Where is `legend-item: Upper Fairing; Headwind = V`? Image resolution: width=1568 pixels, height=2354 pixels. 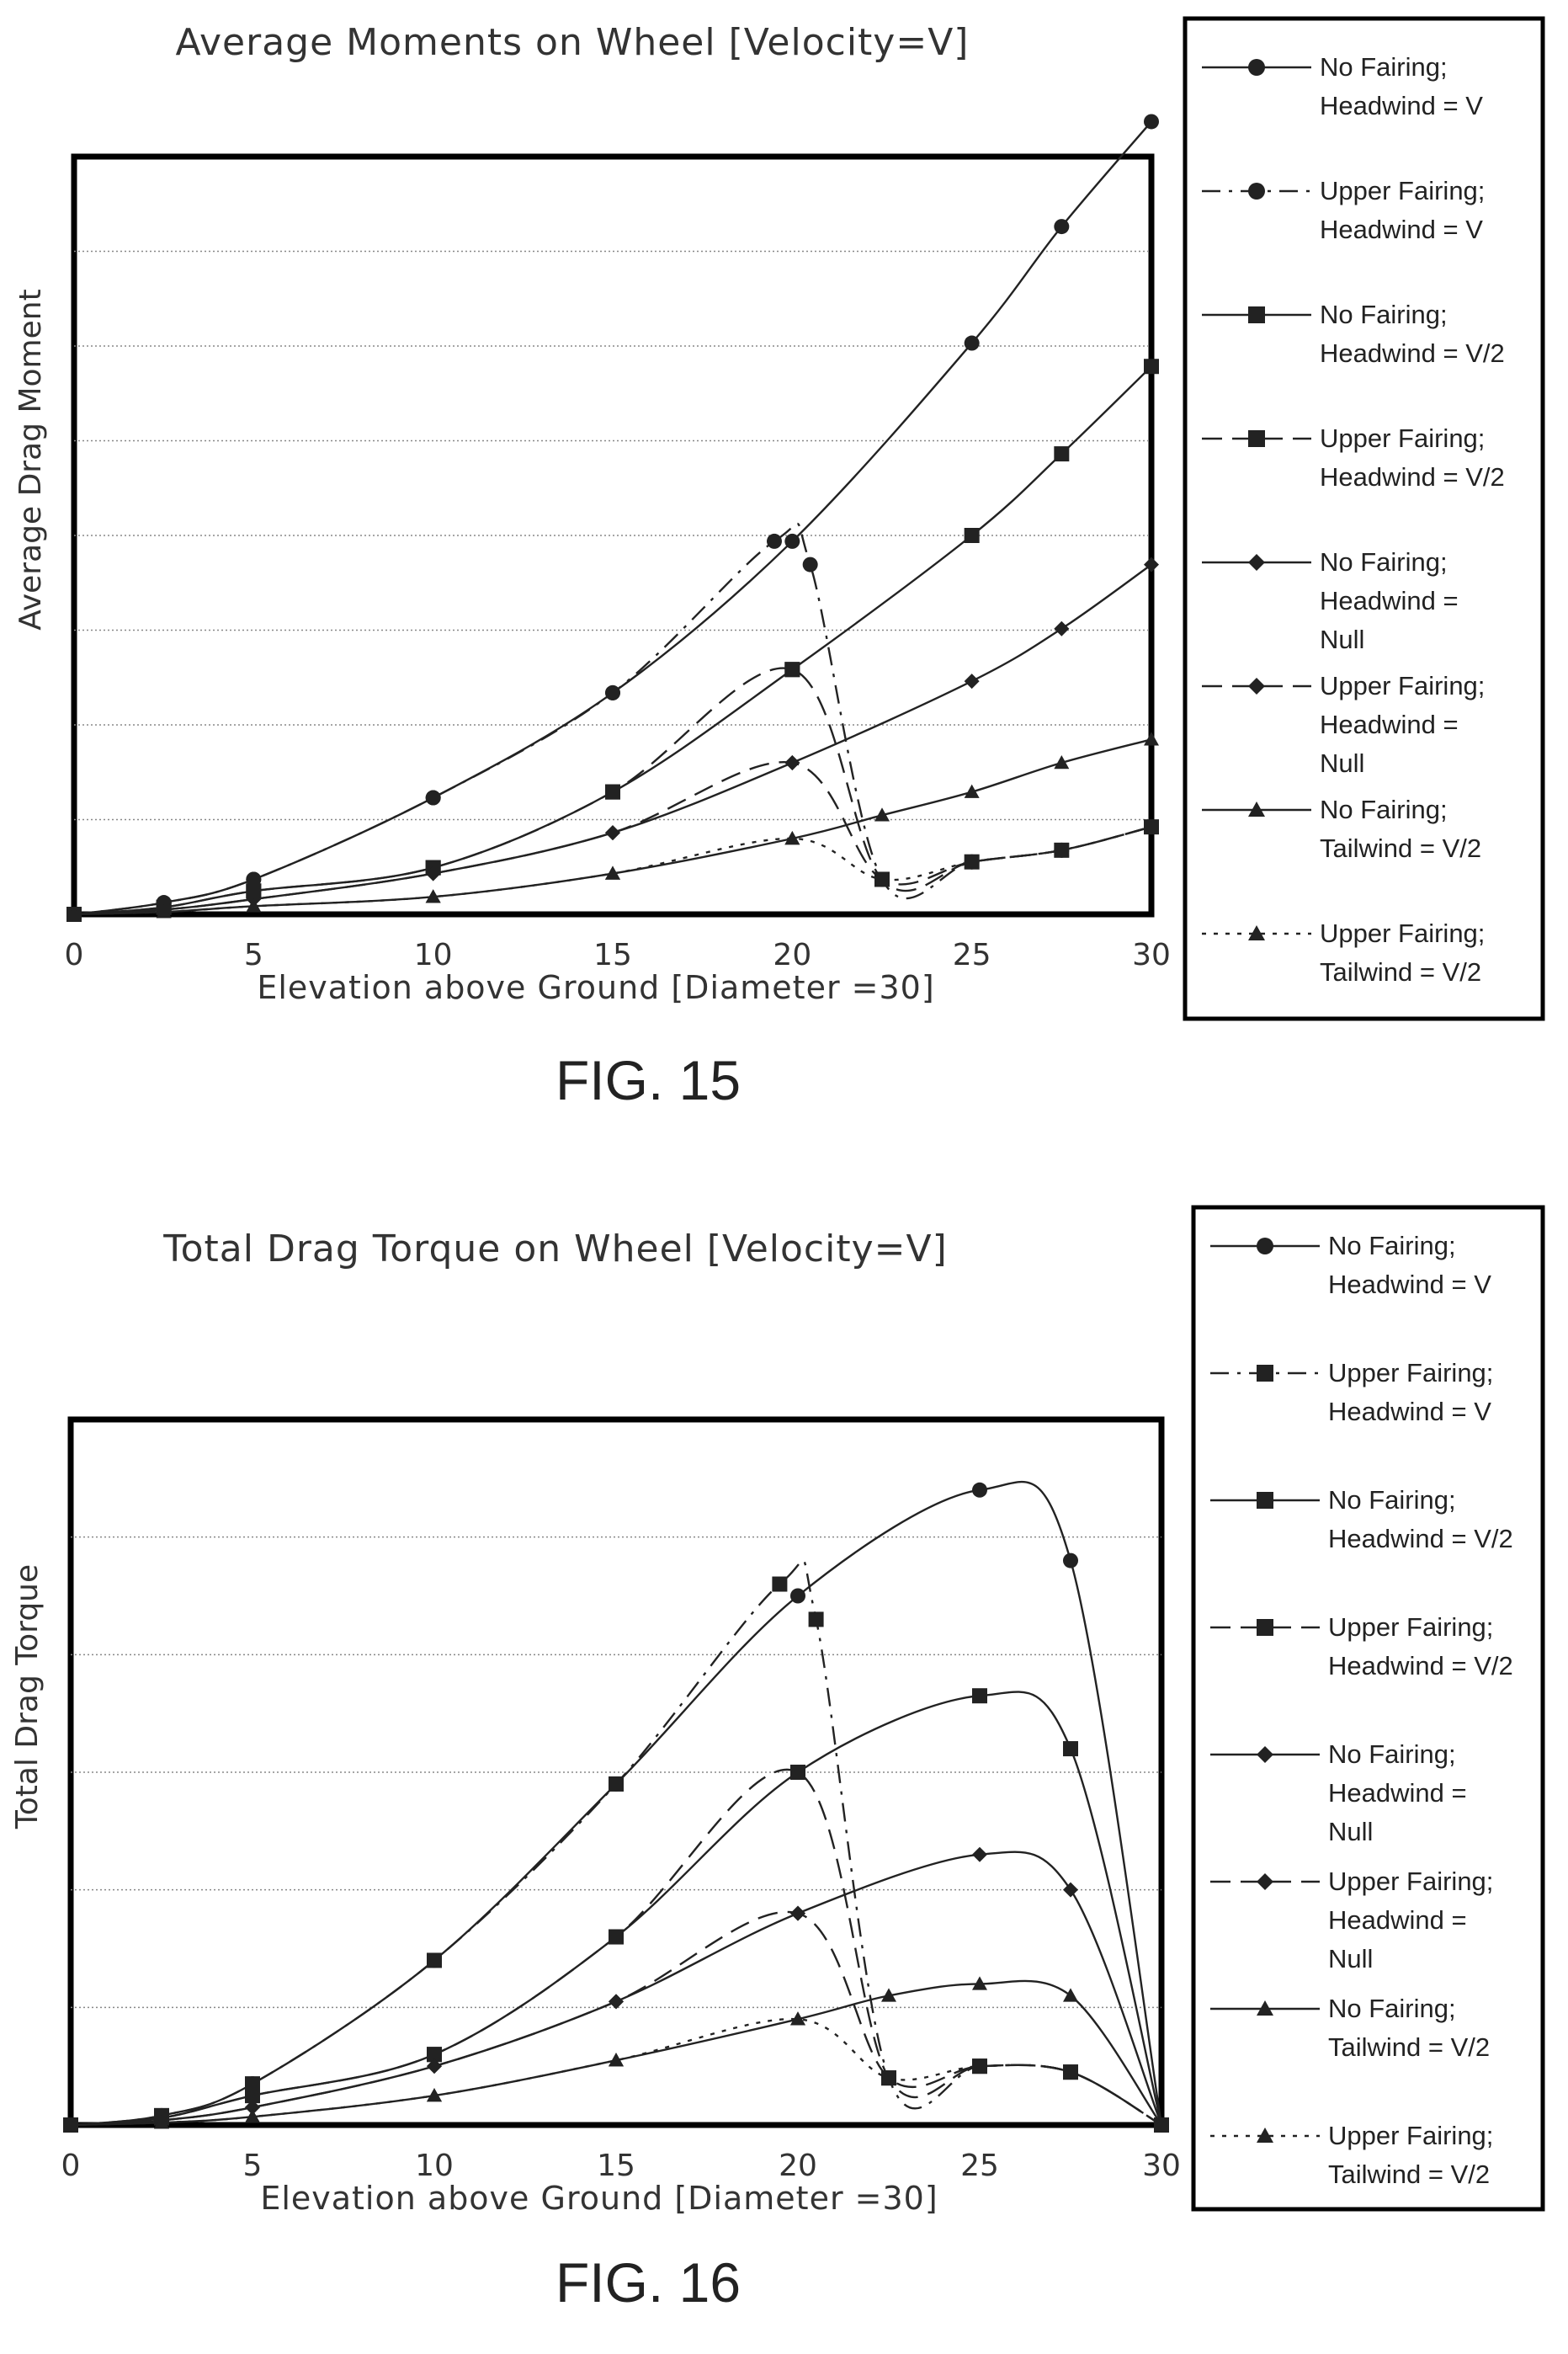
legend-item: Upper Fairing; Headwind = V is located at coordinates (1343, 210).